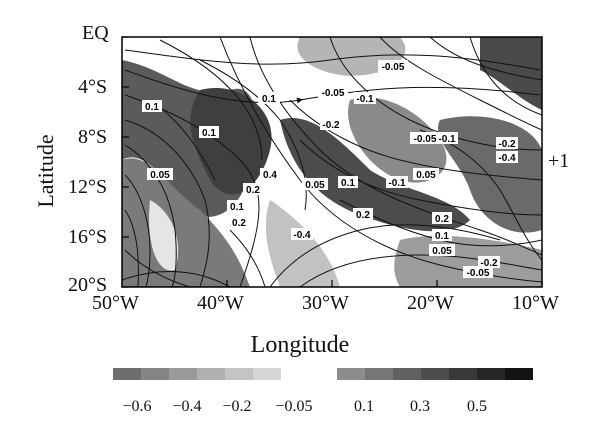  Describe the element at coordinates (93, 137) in the screenshot. I see `lat-tick-label: 8°S` at that location.